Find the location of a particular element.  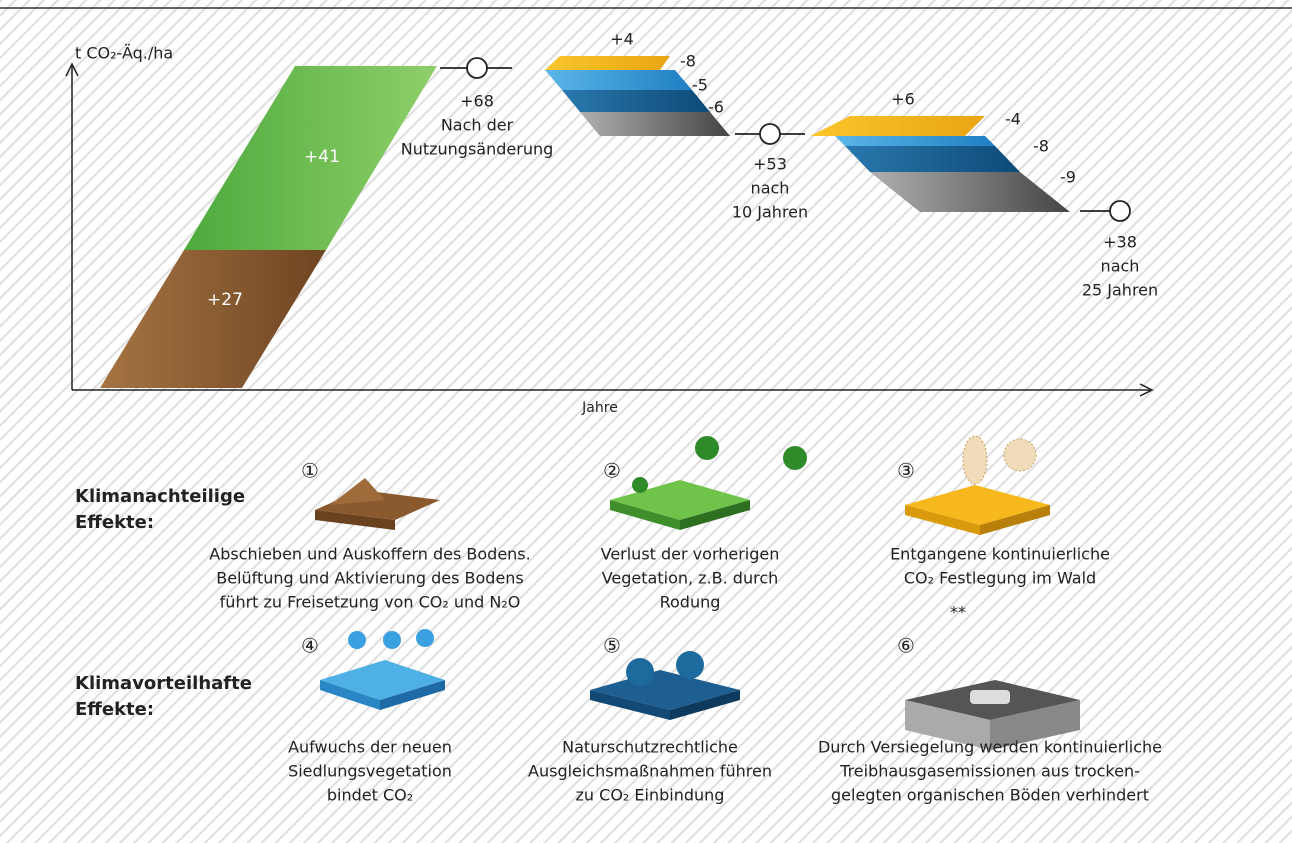

vegetation-bar is located at coordinates (310, 158).